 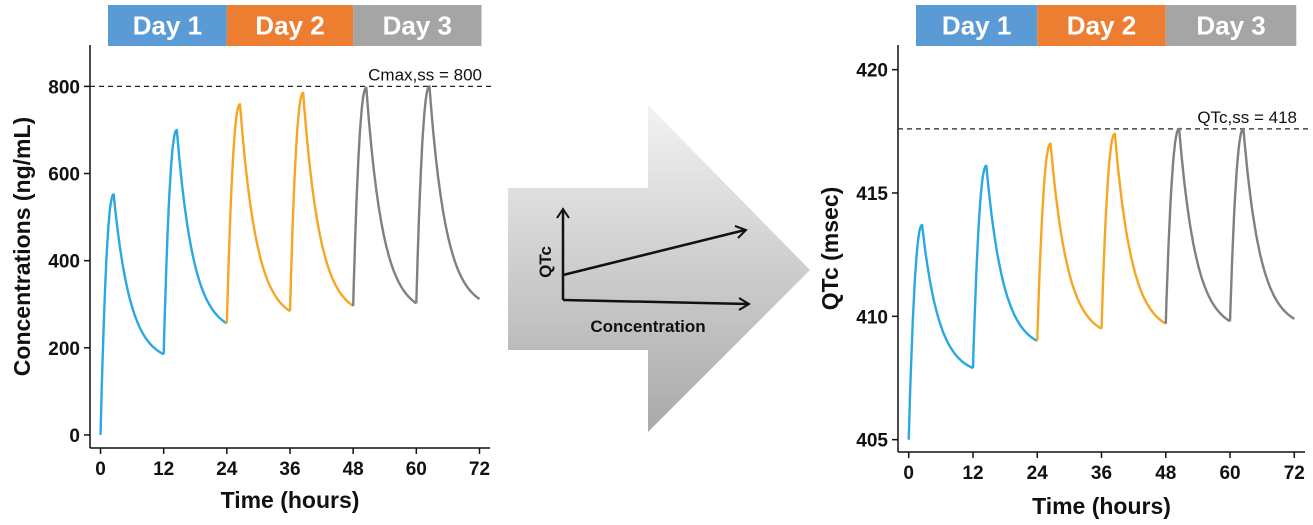 I want to click on conc-day-label-2: Day 2, so click(x=289, y=26).